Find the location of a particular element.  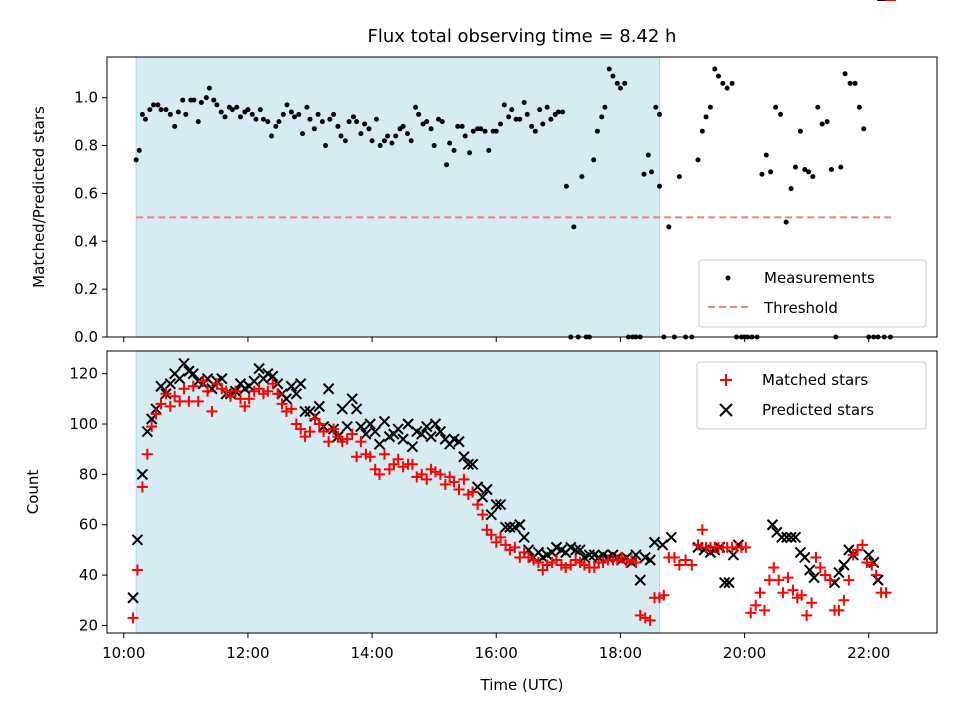

x-tick-label: 10:00 is located at coordinates (123, 653).